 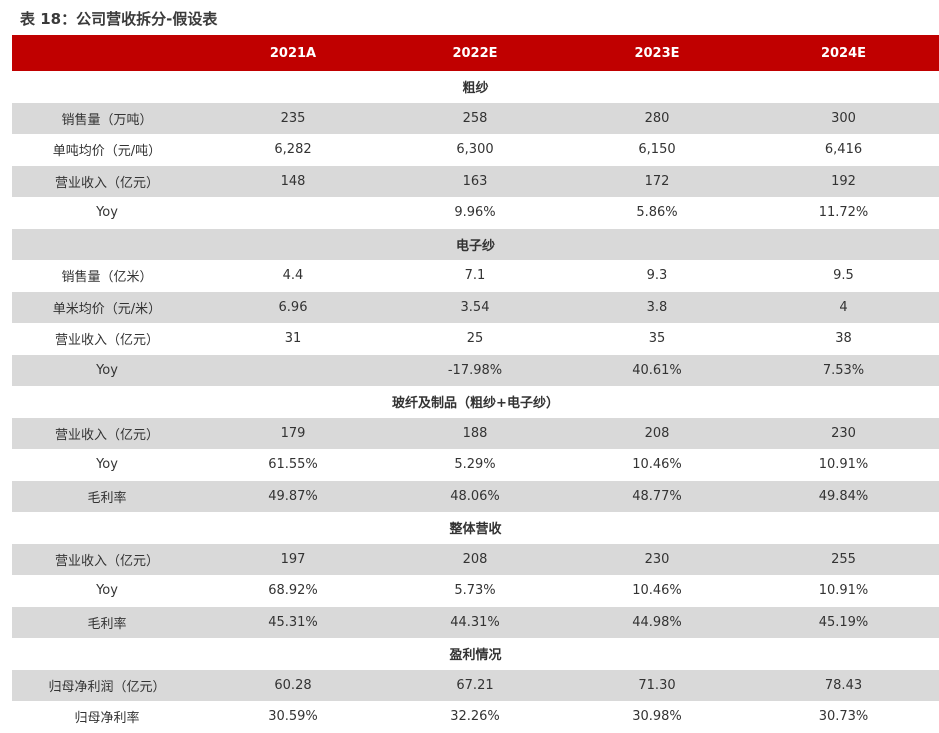 What do you see at coordinates (657, 213) in the screenshot?
I see `table-cell: 5.86%` at bounding box center [657, 213].